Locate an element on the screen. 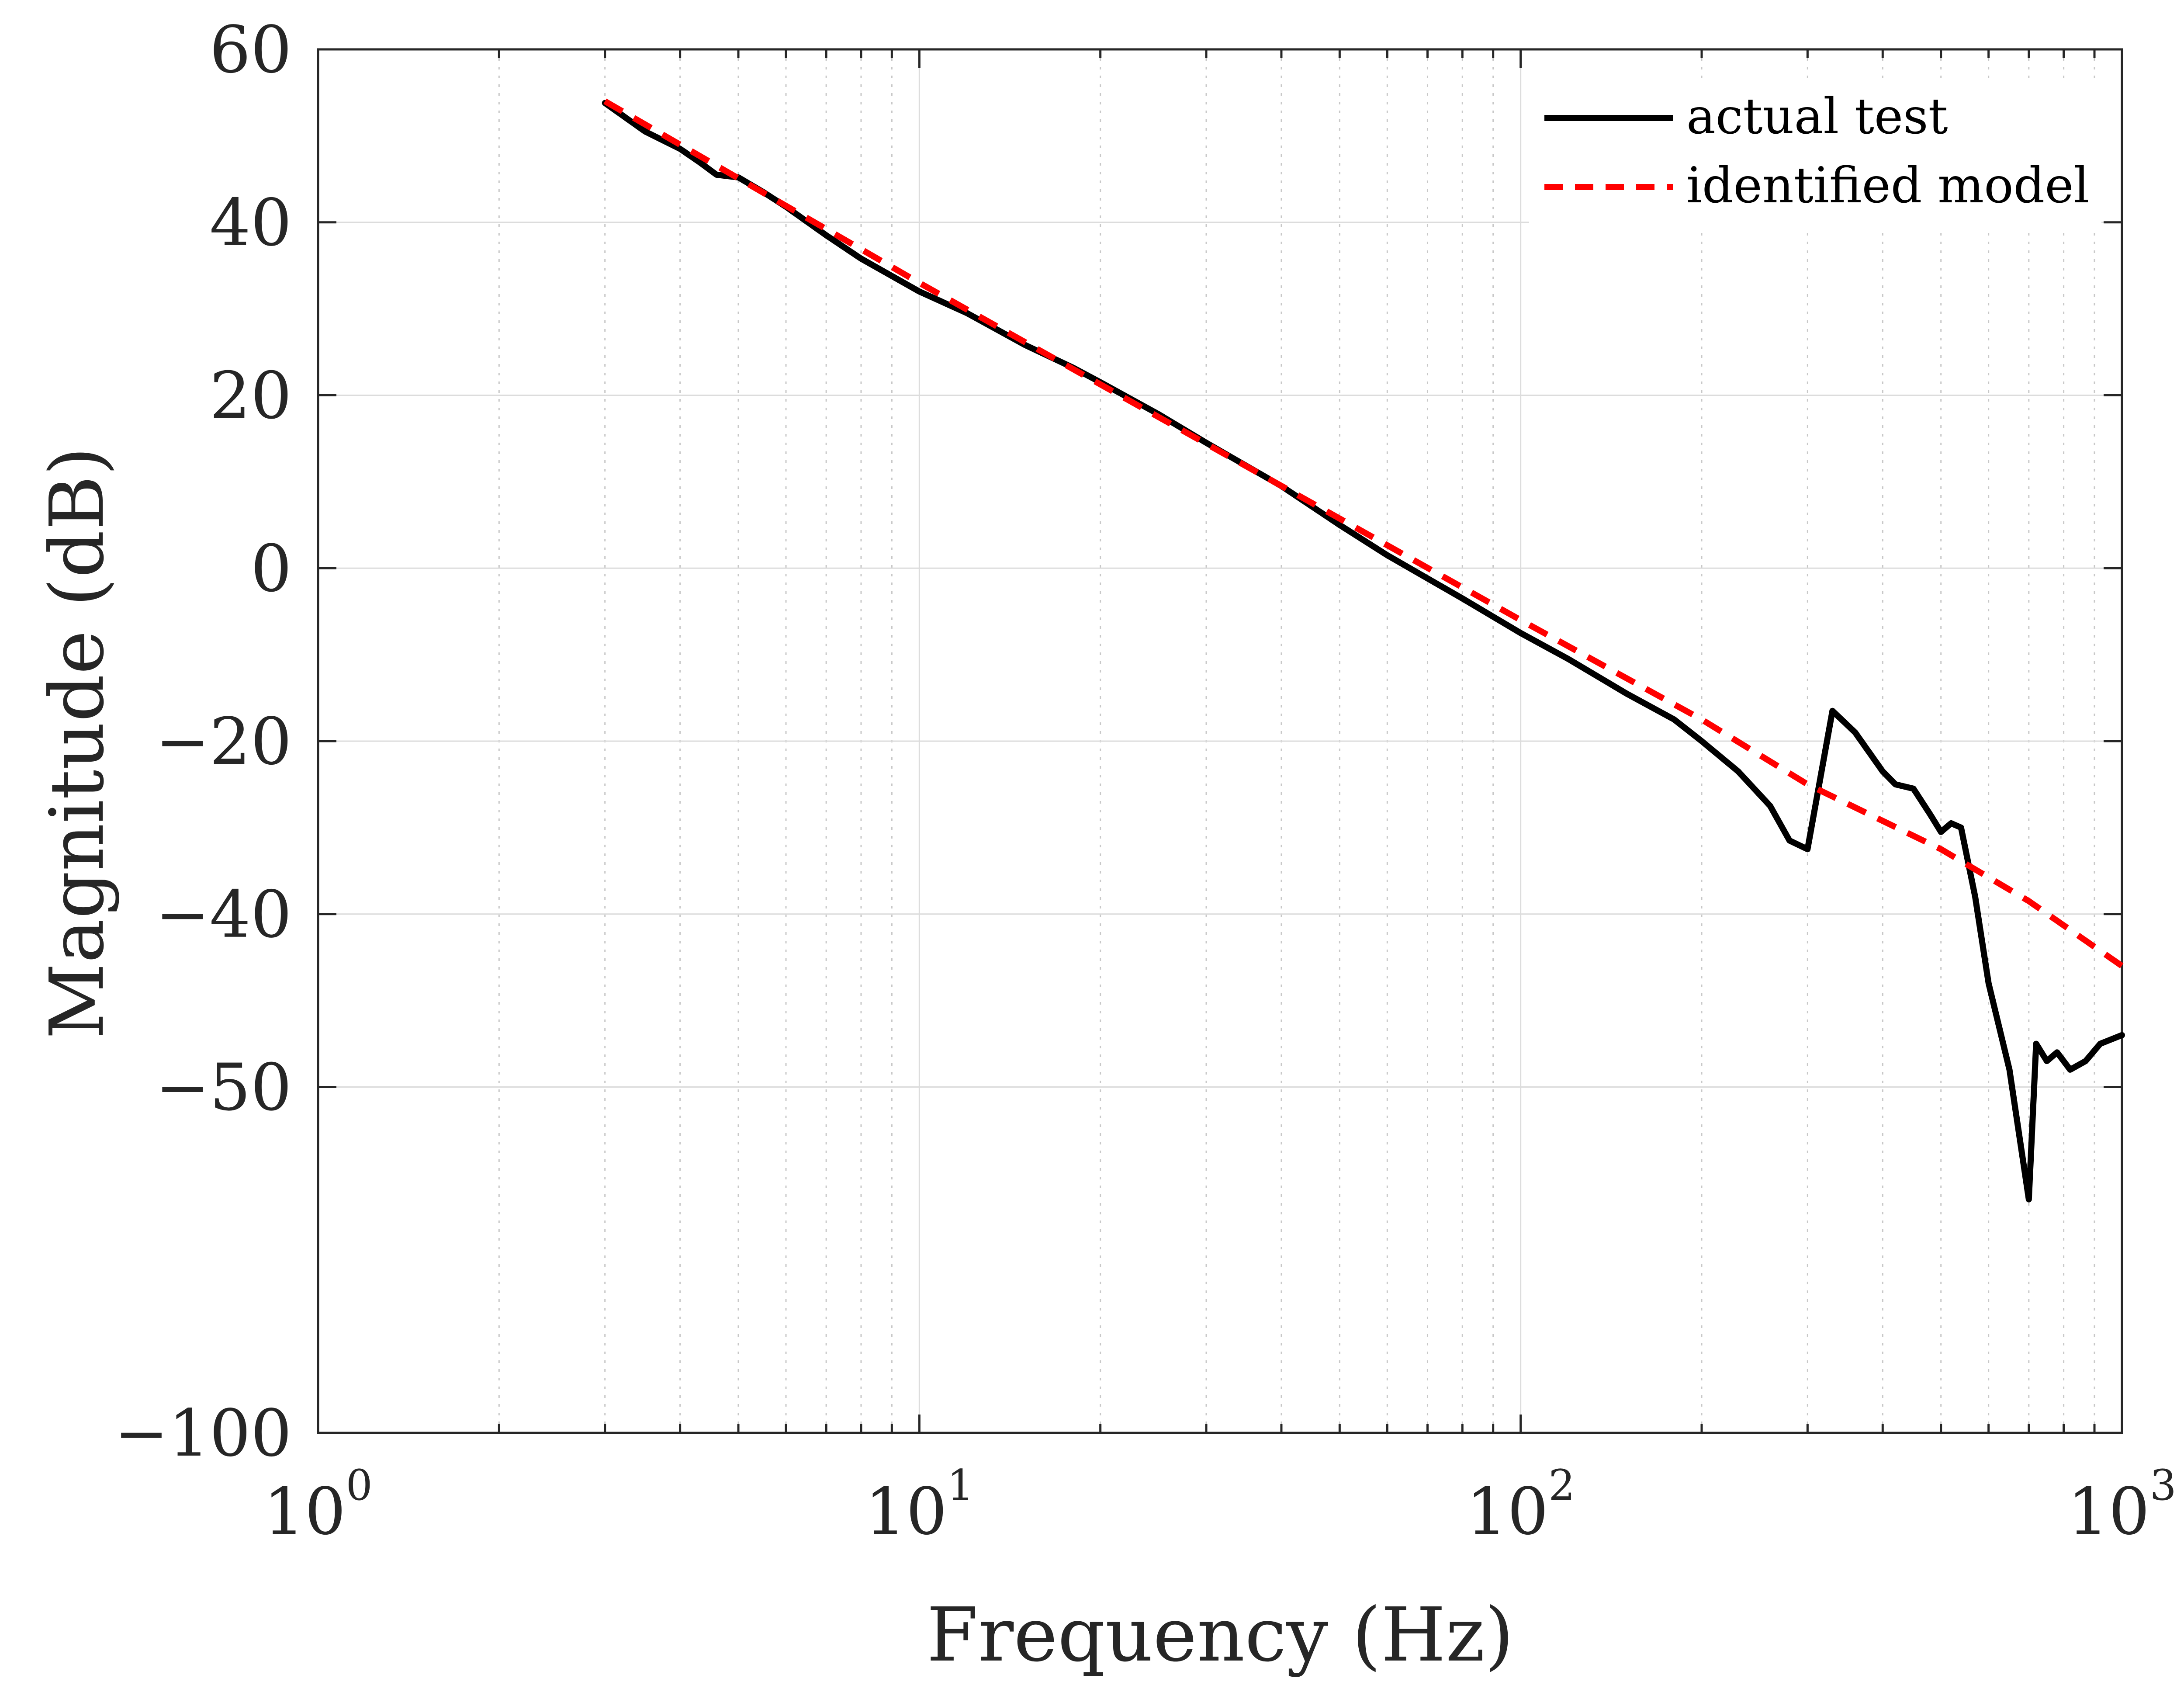  y-tick-label: −50 is located at coordinates (224, 1087).